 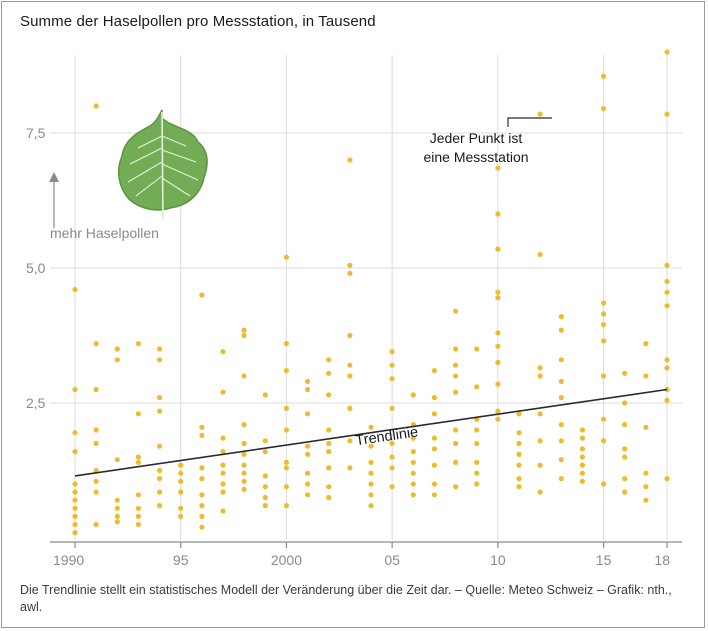 I want to click on y-tick-label: 5,0, so click(x=36, y=268).